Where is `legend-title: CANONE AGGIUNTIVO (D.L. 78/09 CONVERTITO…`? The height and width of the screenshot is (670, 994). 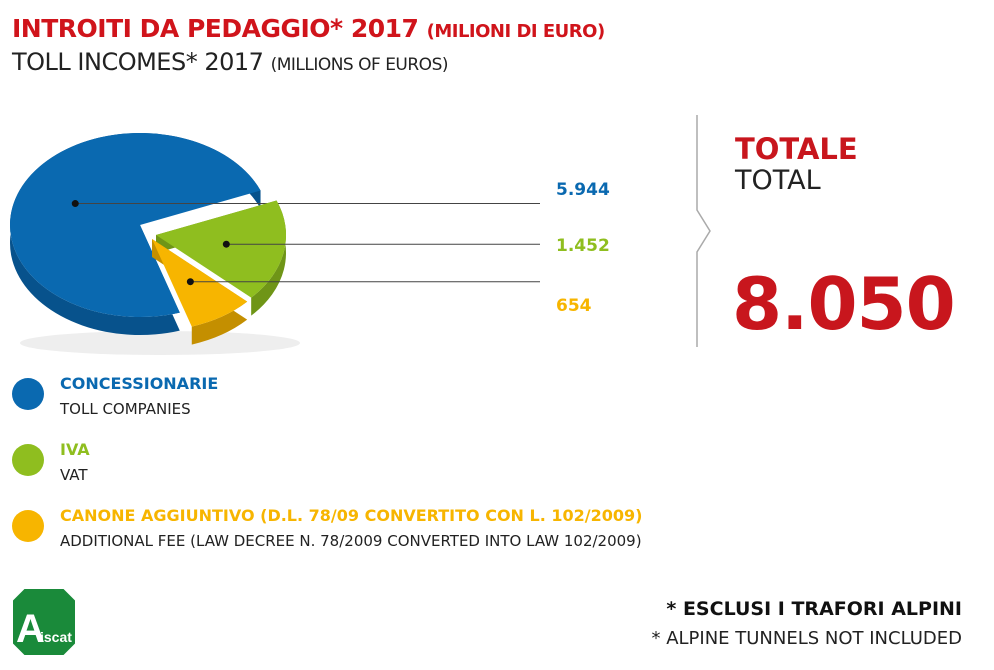 legend-title: CANONE AGGIUNTIVO (D.L. 78/09 CONVERTITO… is located at coordinates (351, 515).